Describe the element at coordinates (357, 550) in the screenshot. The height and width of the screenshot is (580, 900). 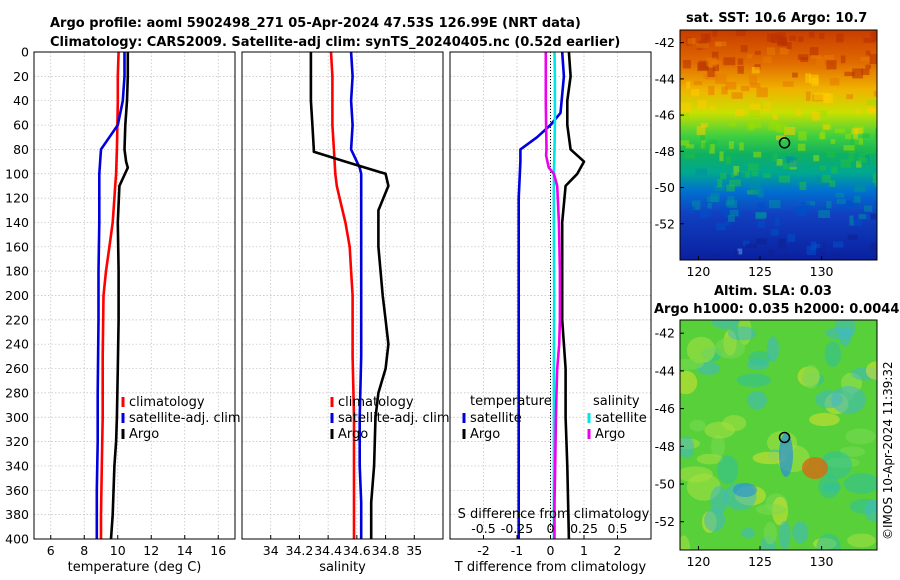
I see `x-tick-label: 34.6` at that location.